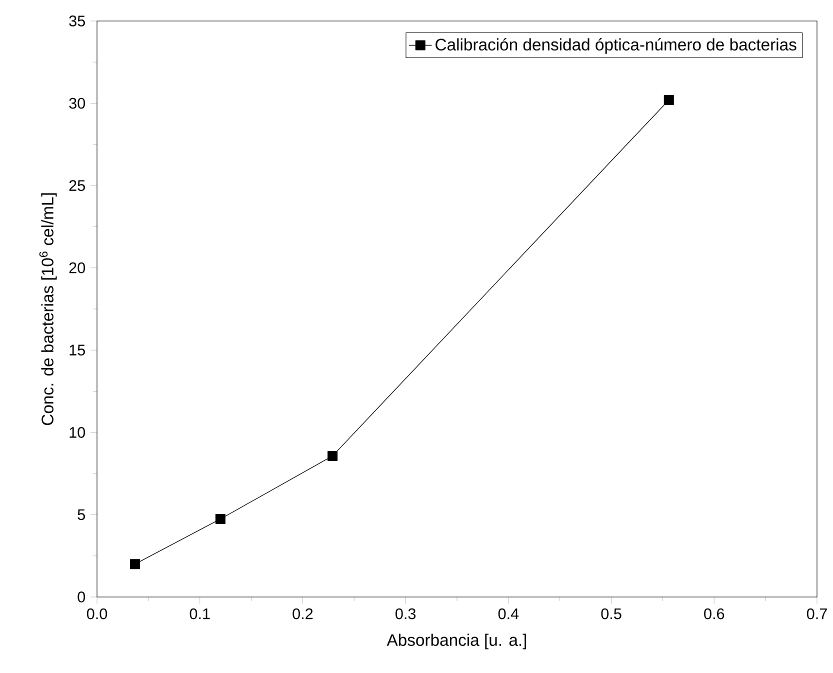 The width and height of the screenshot is (833, 673). What do you see at coordinates (77, 185) in the screenshot?
I see `y-tick-label: 25` at bounding box center [77, 185].